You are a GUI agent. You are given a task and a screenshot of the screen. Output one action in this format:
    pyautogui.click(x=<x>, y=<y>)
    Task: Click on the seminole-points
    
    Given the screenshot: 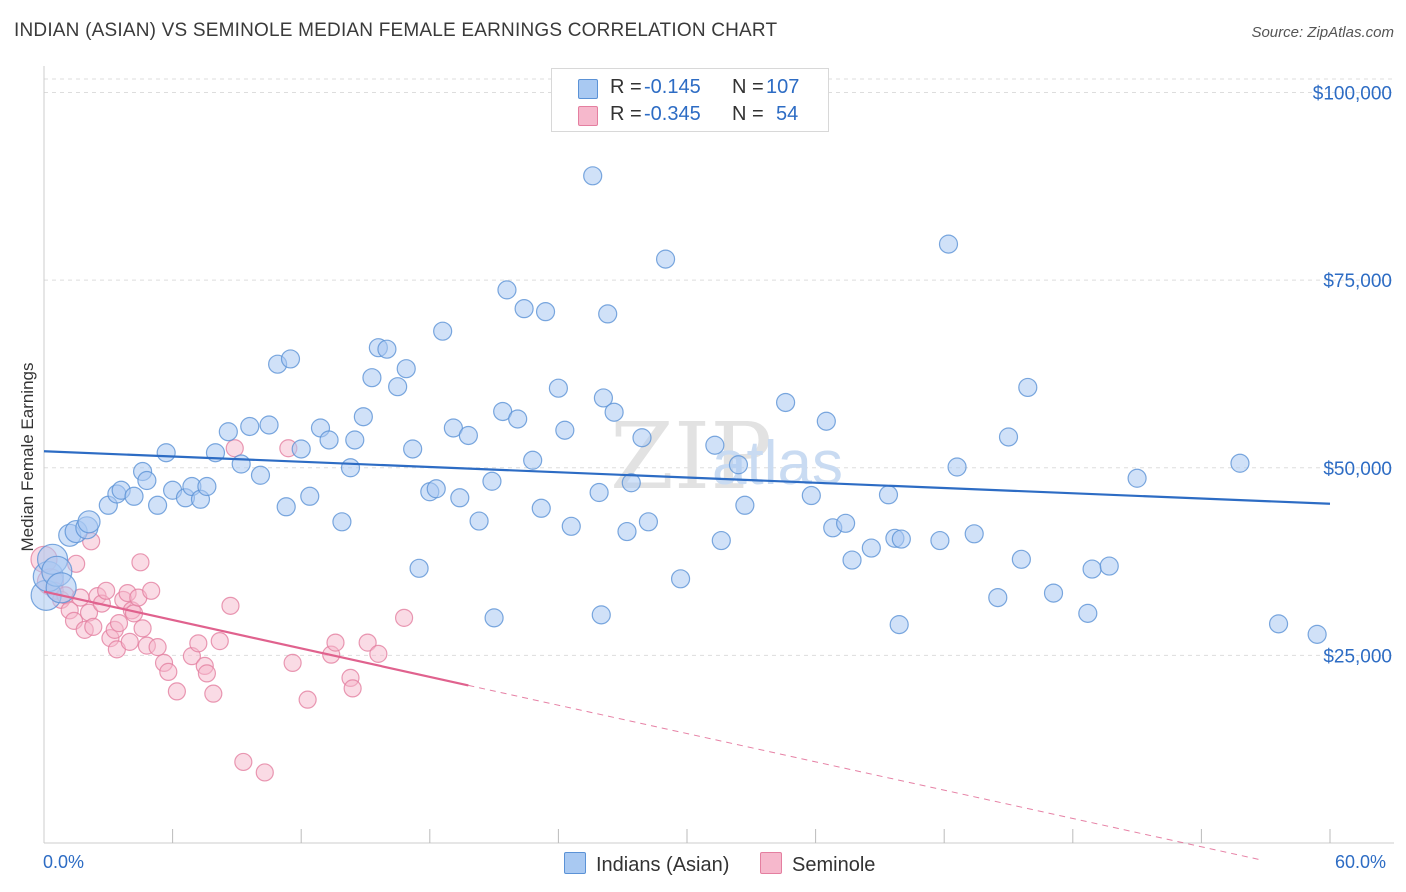 What is the action you would take?
    pyautogui.click(x=222, y=610)
    